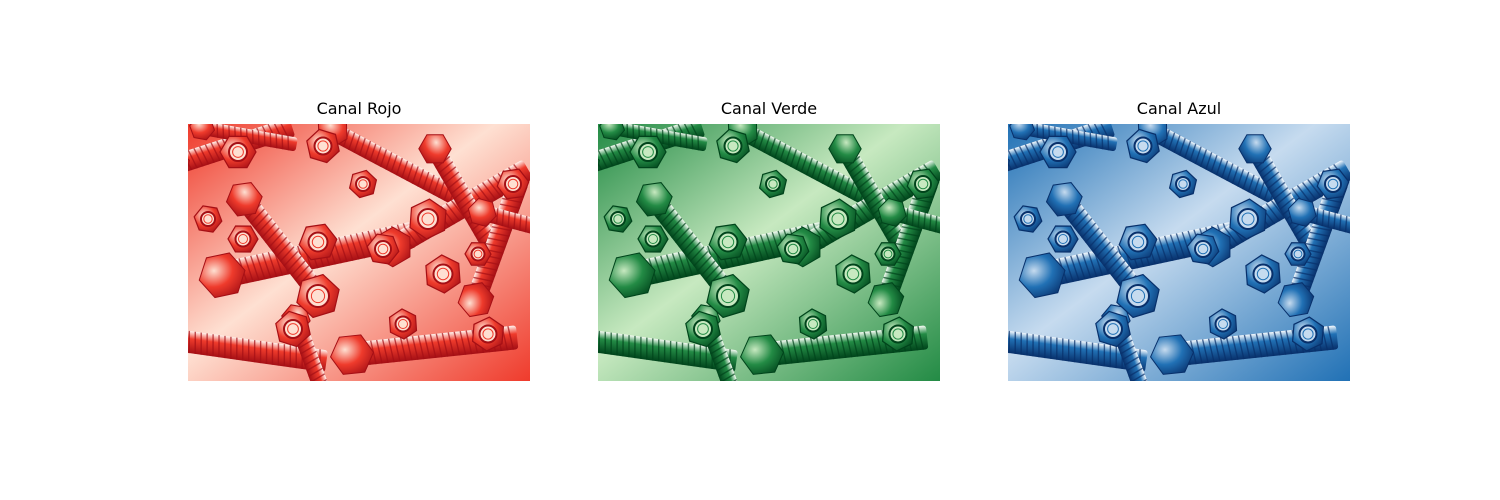 This screenshot has height=500, width=1500. What do you see at coordinates (769, 252) in the screenshot?
I see `green-channel-image` at bounding box center [769, 252].